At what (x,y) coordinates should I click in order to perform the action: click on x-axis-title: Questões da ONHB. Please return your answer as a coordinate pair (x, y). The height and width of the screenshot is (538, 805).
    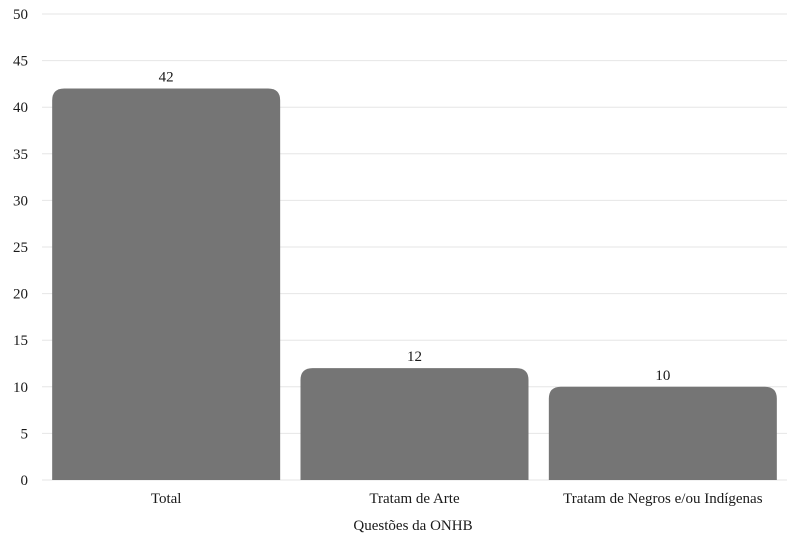
    Looking at the image, I should click on (412, 526).